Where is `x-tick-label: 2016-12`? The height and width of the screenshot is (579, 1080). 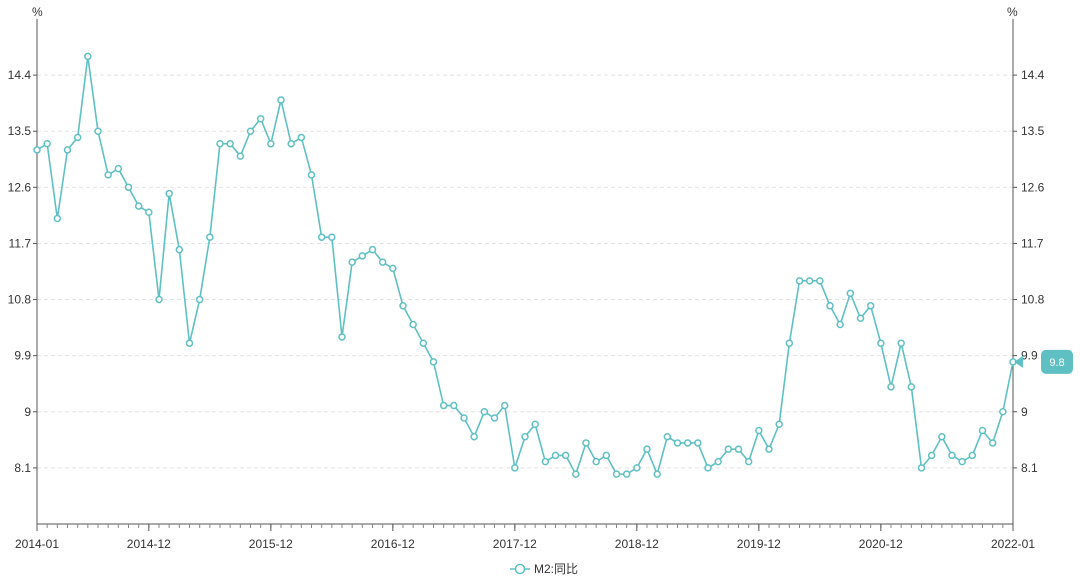 x-tick-label: 2016-12 is located at coordinates (393, 544).